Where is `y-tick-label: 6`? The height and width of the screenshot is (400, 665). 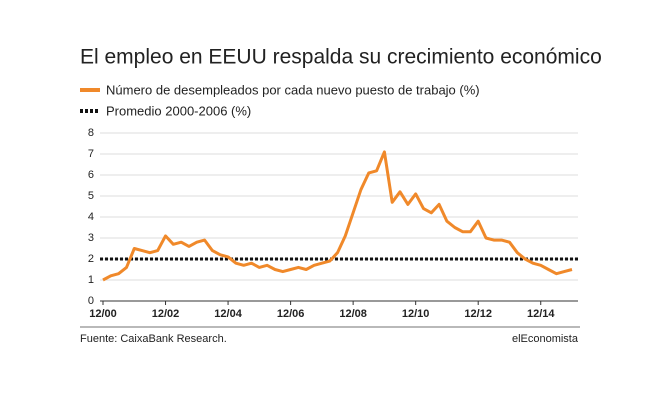 y-tick-label: 6 is located at coordinates (91, 175).